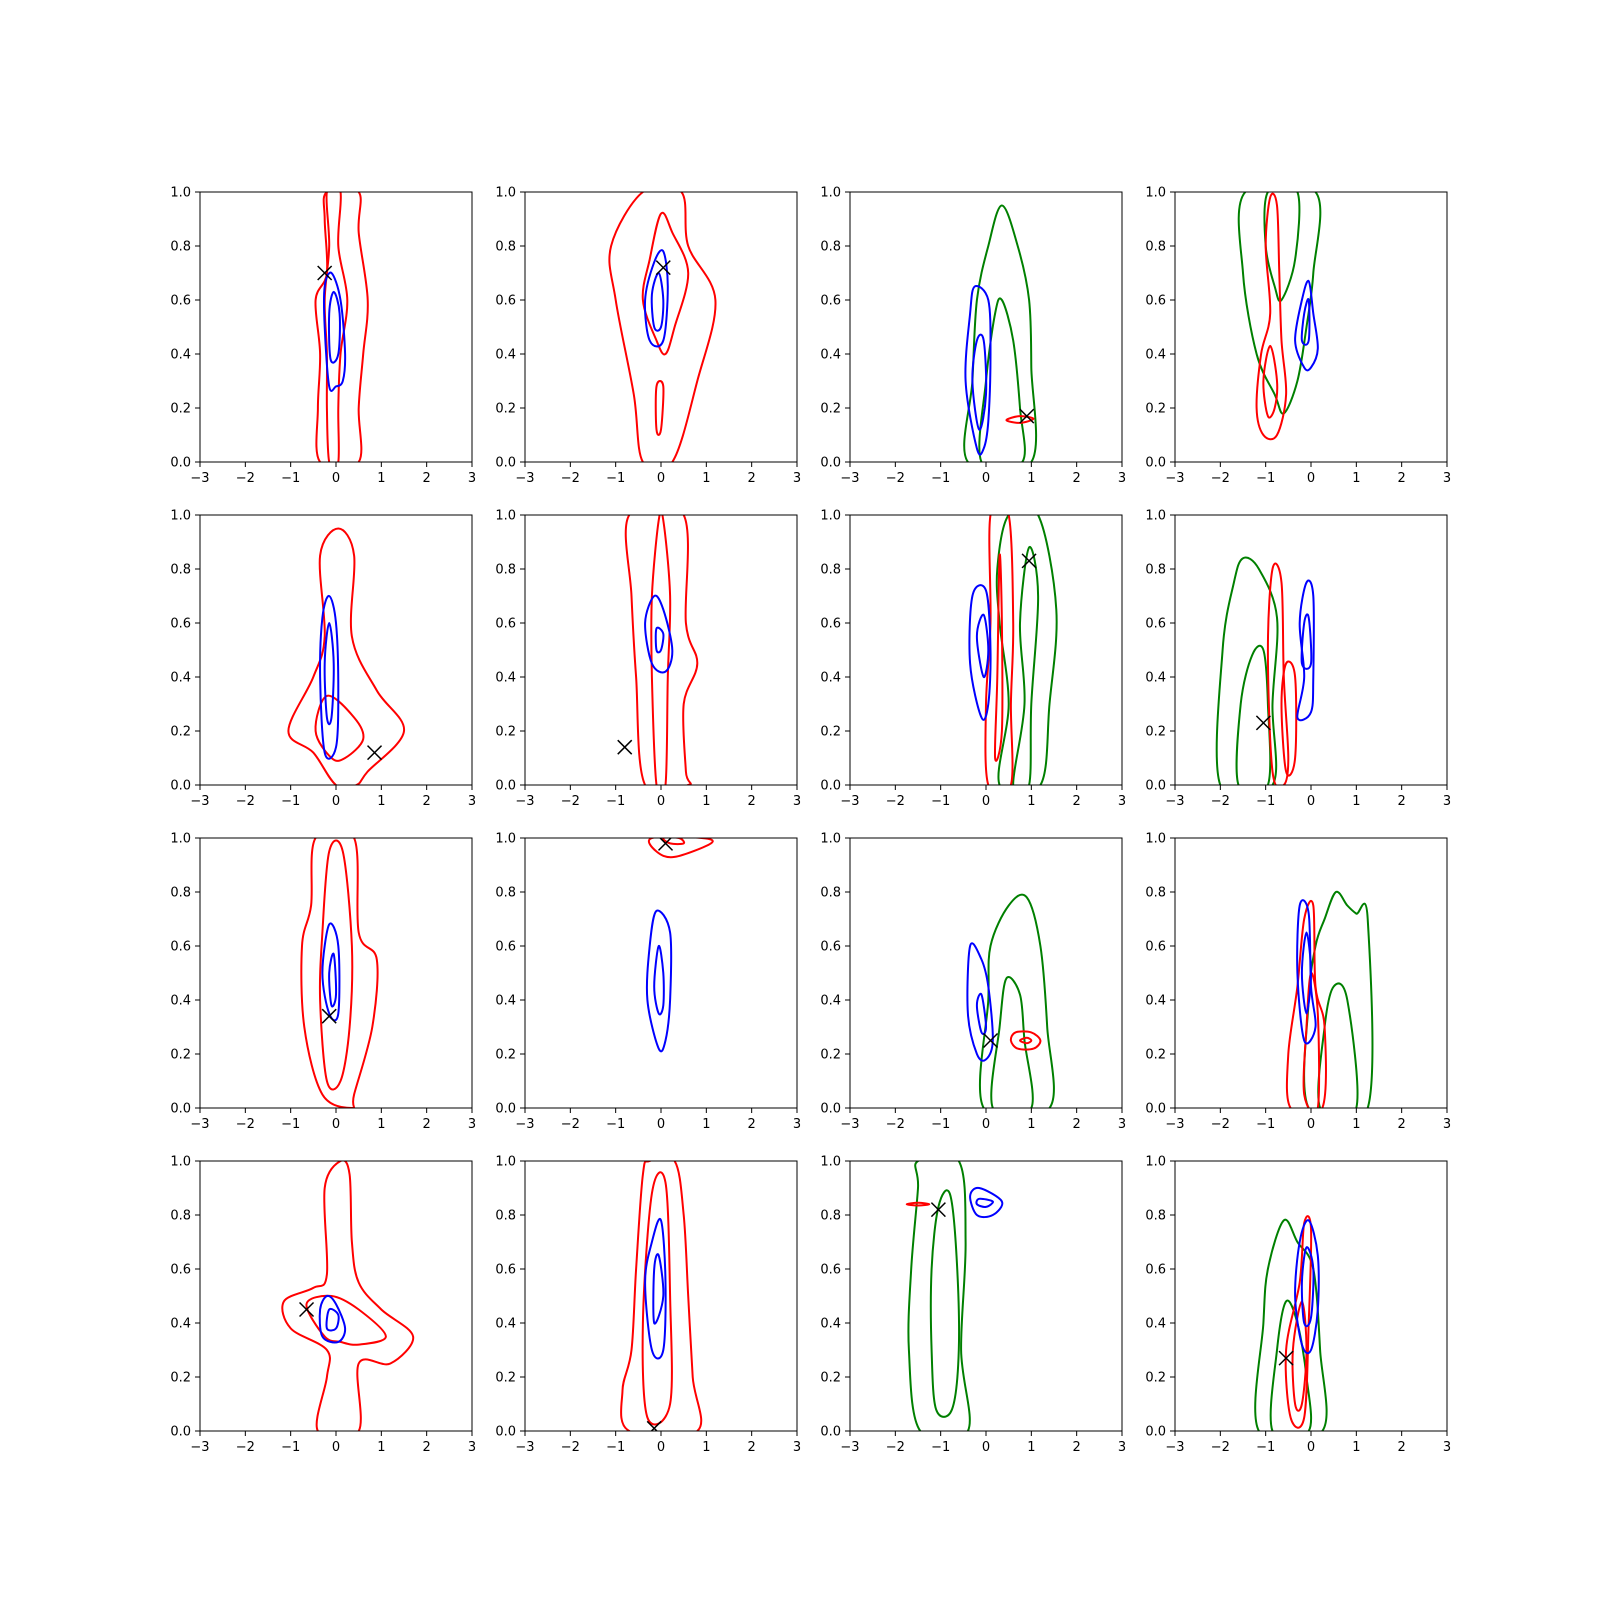 The image size is (1600, 1600). I want to click on subplot-panel-3: −3 −2 −1 0 1 2 3 0.0 0.2 0.4 0.6 0.8 1.0, so click(973, 336).